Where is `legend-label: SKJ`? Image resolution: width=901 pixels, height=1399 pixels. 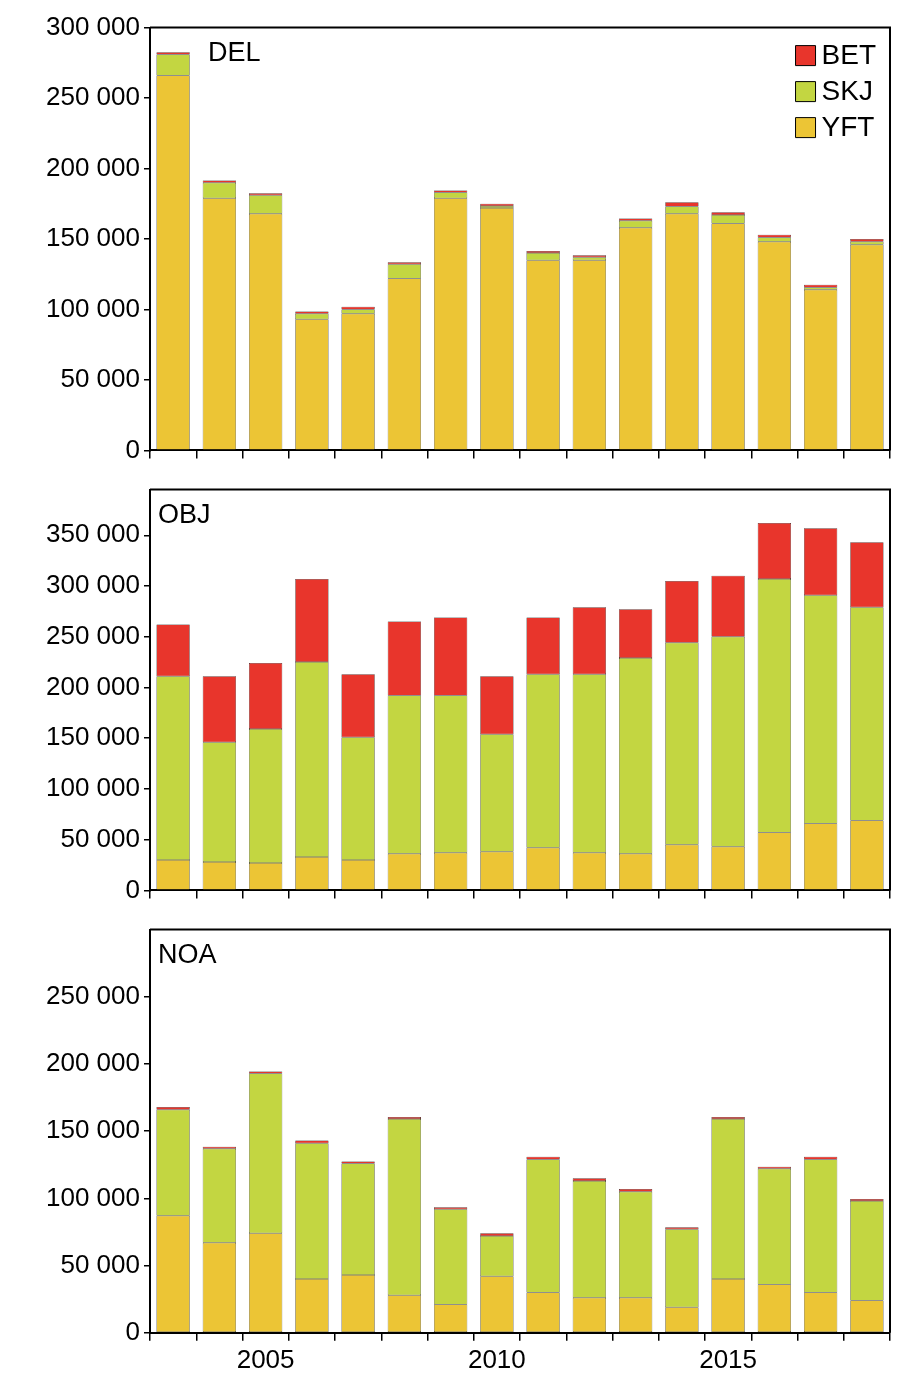 legend-label: SKJ is located at coordinates (847, 91).